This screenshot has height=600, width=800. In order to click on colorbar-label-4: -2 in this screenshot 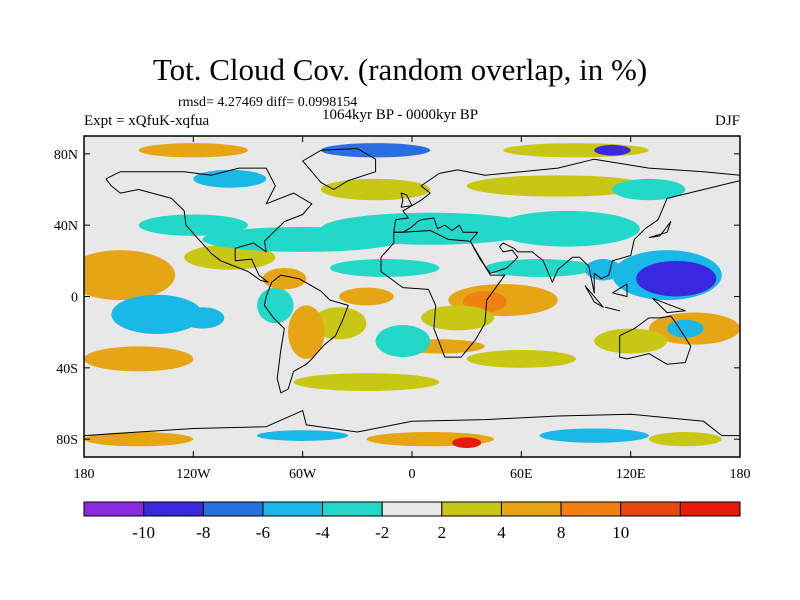, I will do `click(382, 532)`.